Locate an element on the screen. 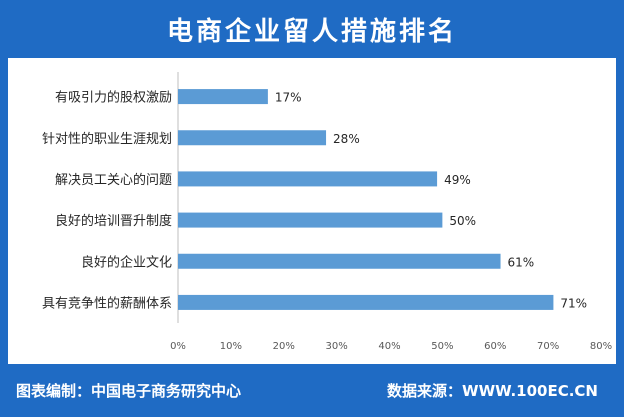 The height and width of the screenshot is (417, 624). footer: 图表编制：中国电子商务研究中心 数据来源：WWW.100EC.CN is located at coordinates (312, 390).